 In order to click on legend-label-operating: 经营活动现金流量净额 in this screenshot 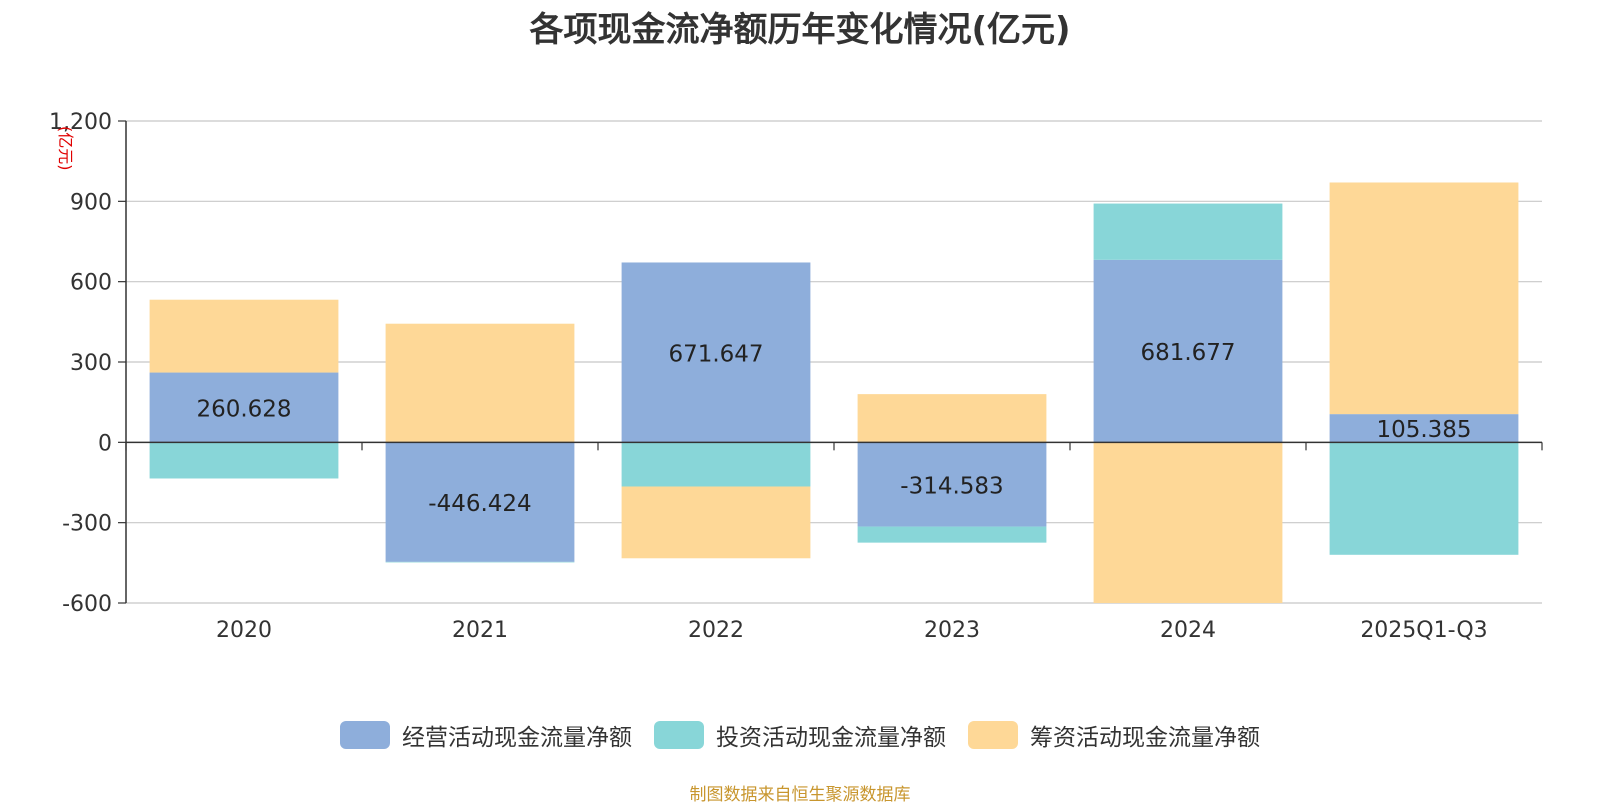, I will do `click(517, 738)`.